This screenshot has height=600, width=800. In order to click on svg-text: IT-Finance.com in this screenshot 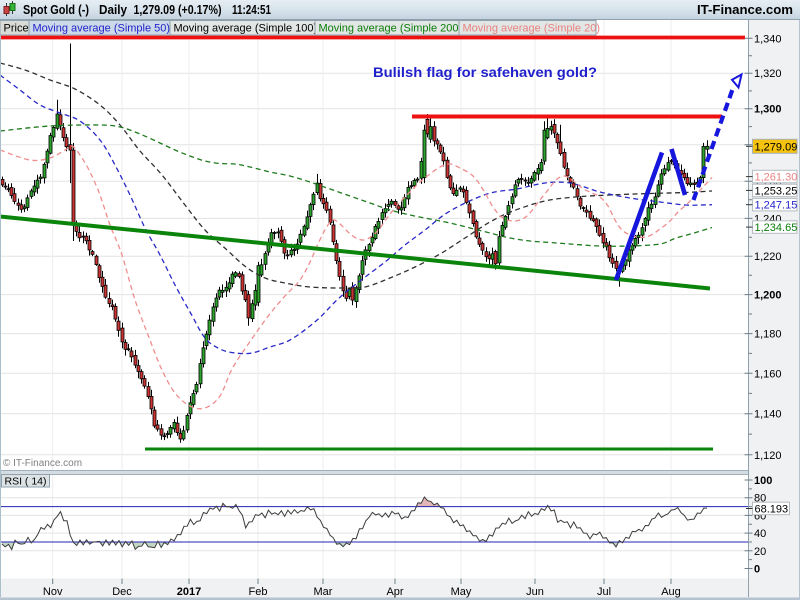, I will do `click(745, 10)`.